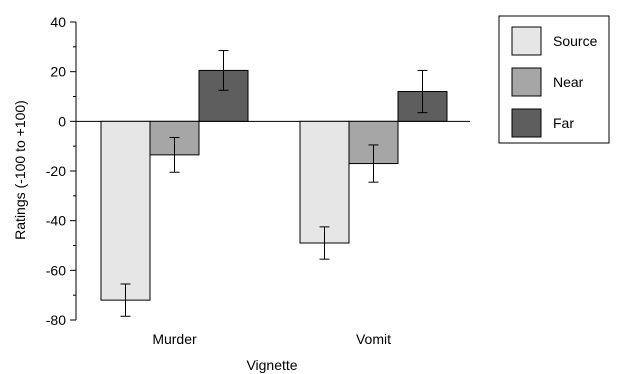  What do you see at coordinates (526, 82) in the screenshot?
I see `legend-swatch-near` at bounding box center [526, 82].